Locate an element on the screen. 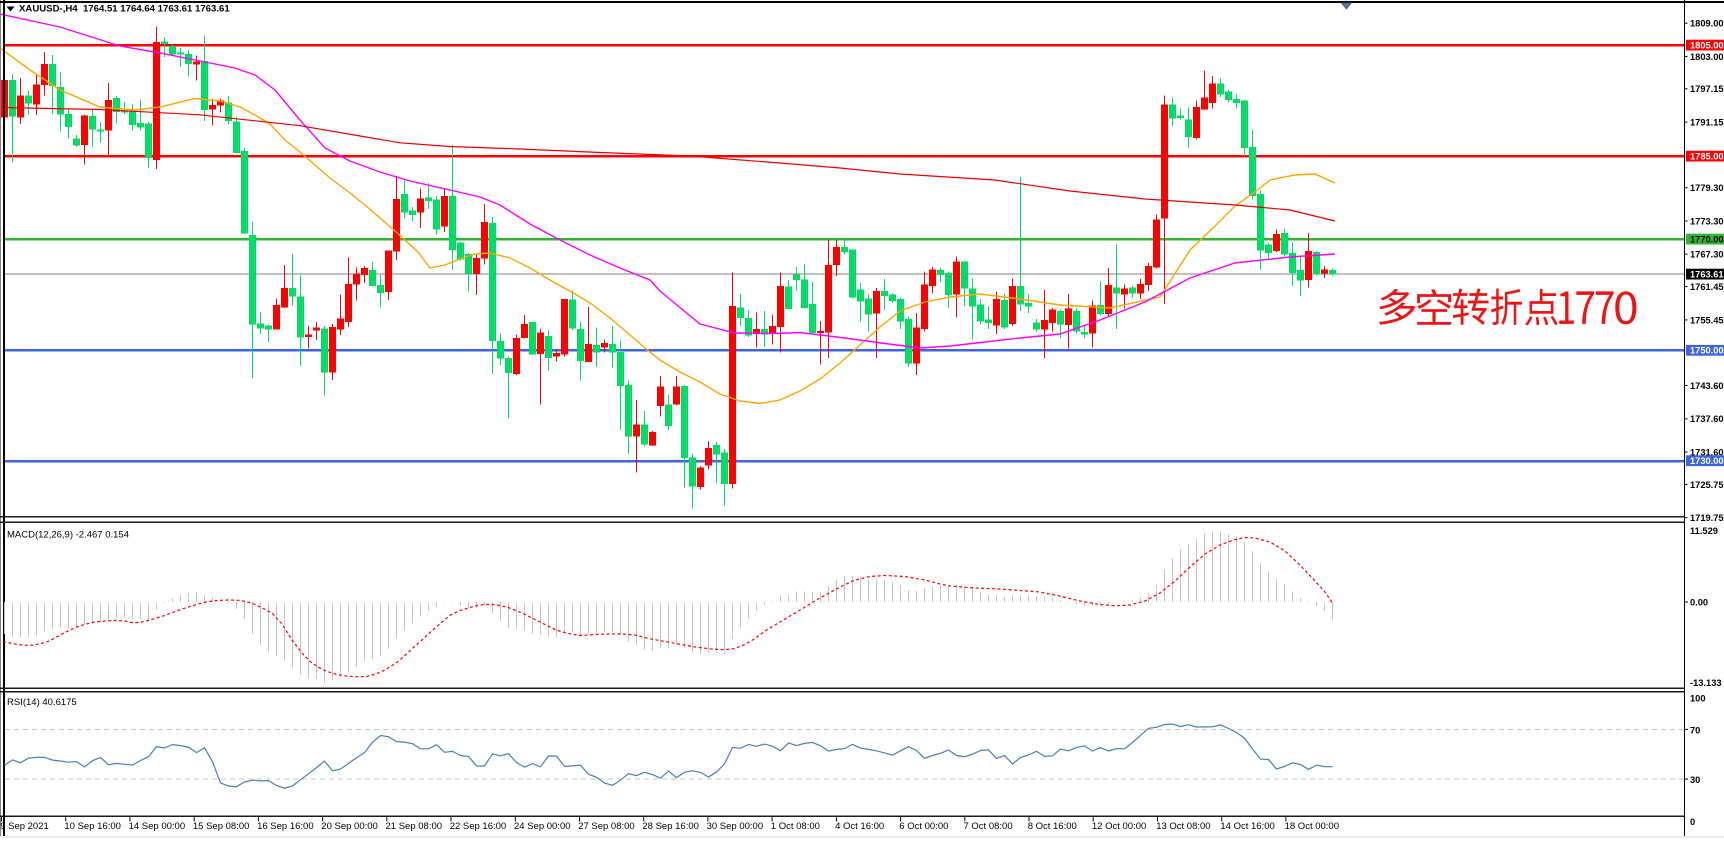  svg-text: 27 Sep 08:00 is located at coordinates (606, 826).